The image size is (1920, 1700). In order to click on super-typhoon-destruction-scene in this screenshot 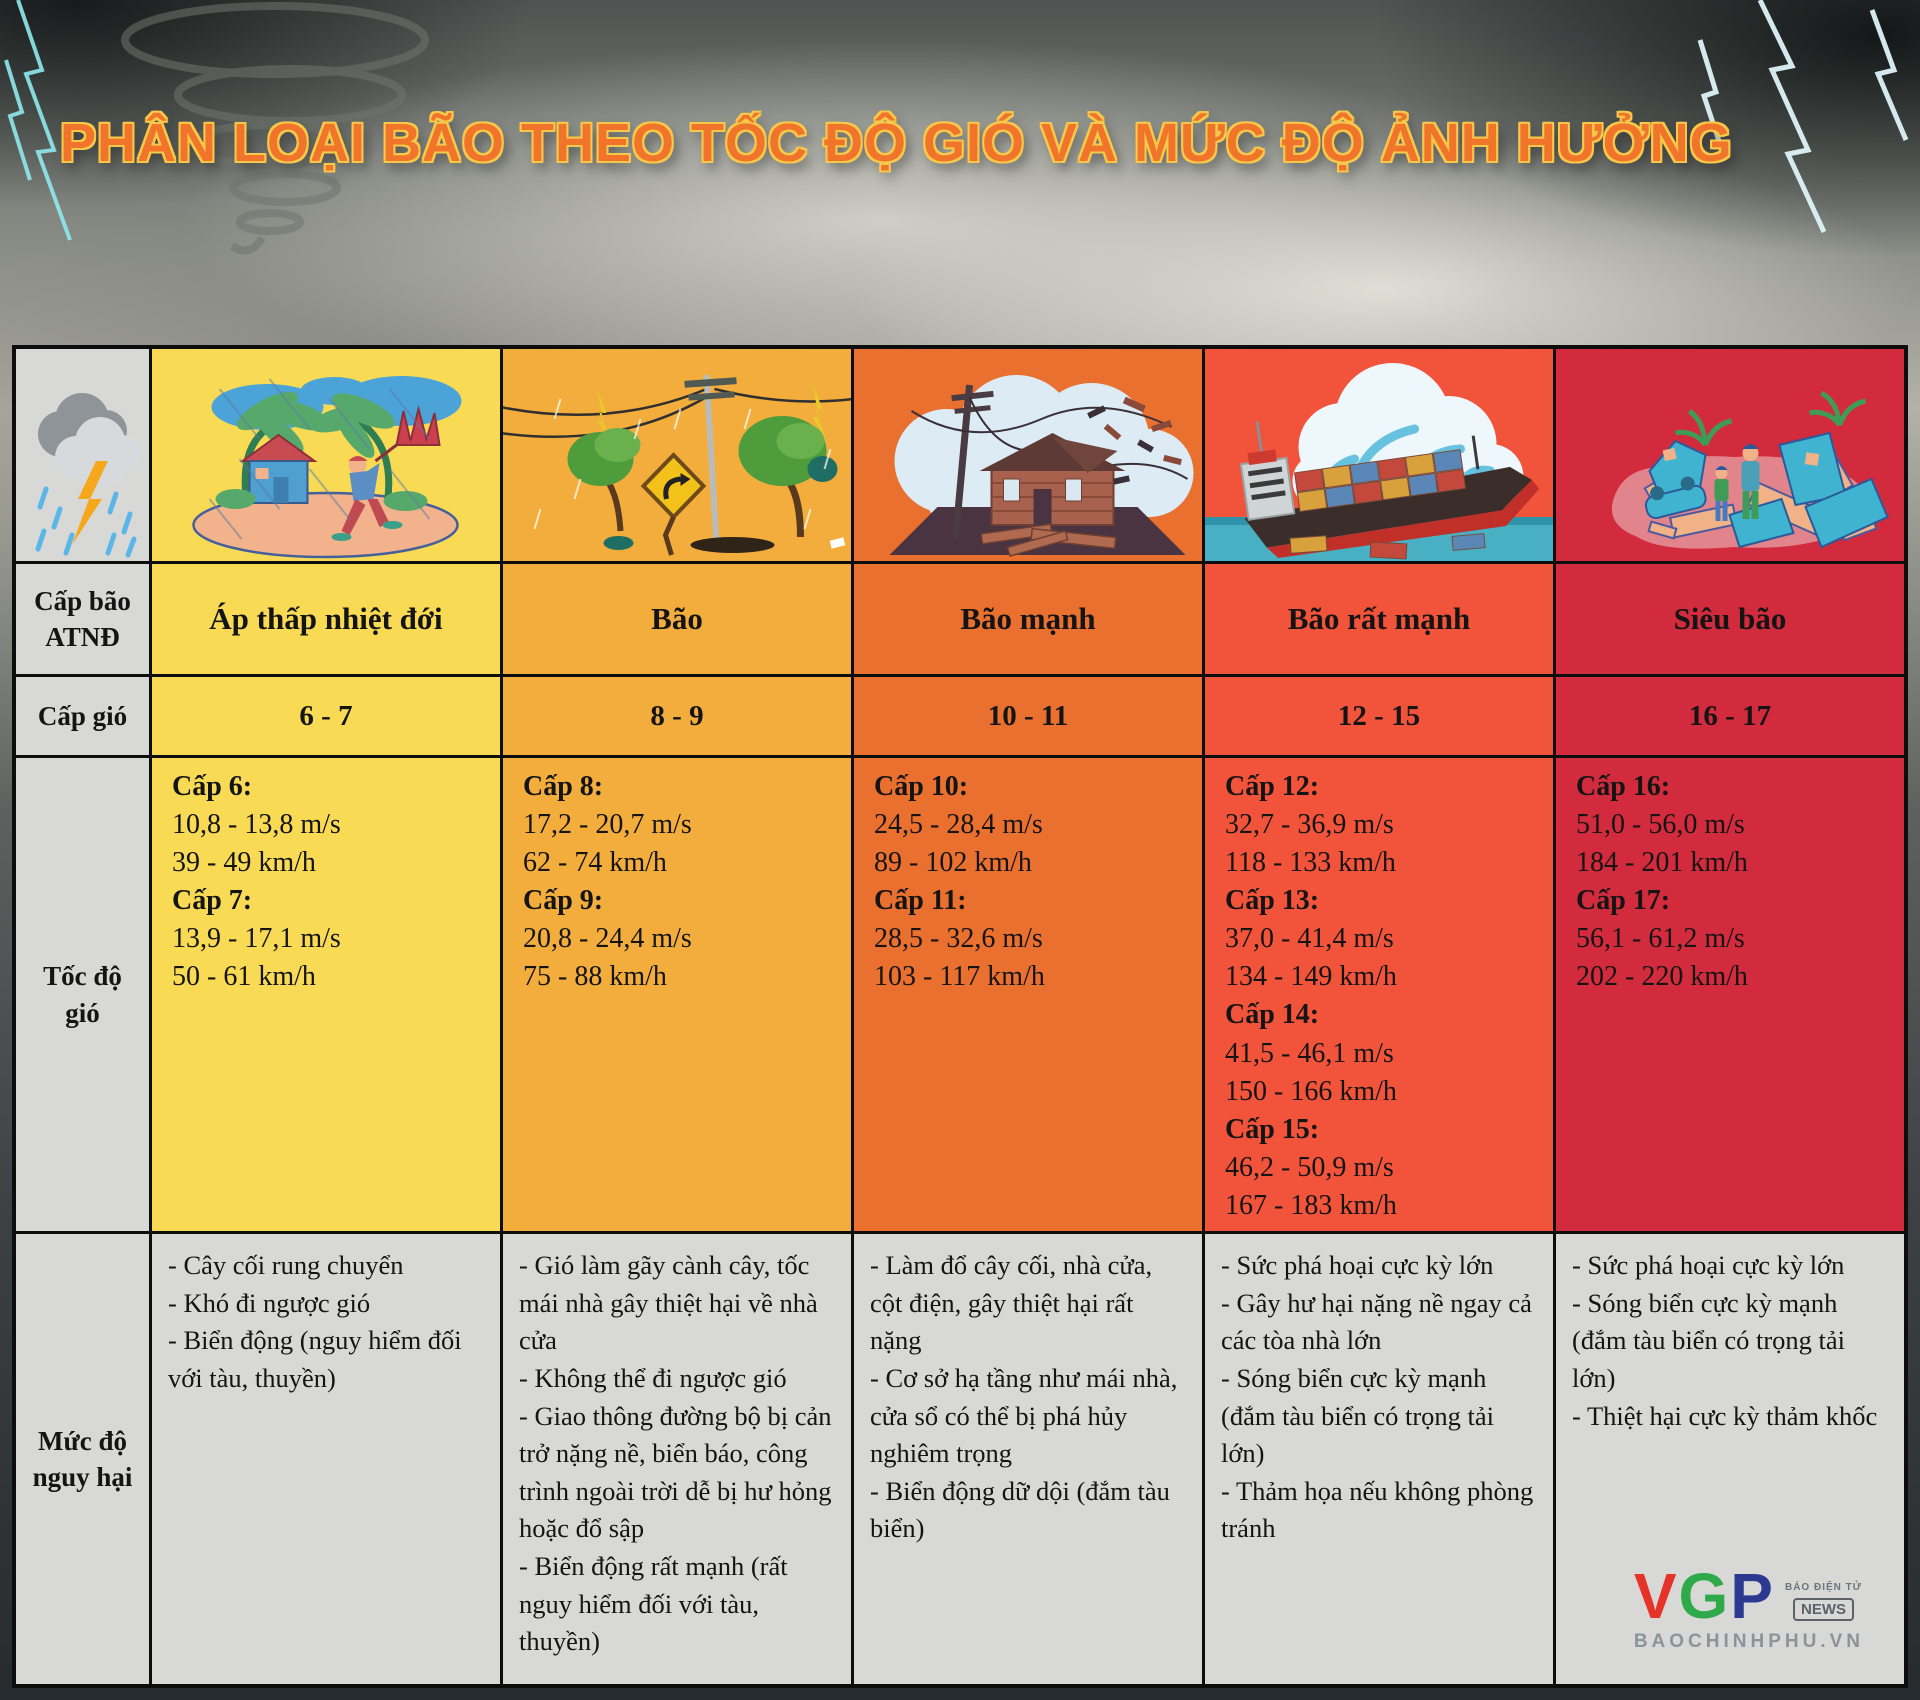, I will do `click(1730, 455)`.